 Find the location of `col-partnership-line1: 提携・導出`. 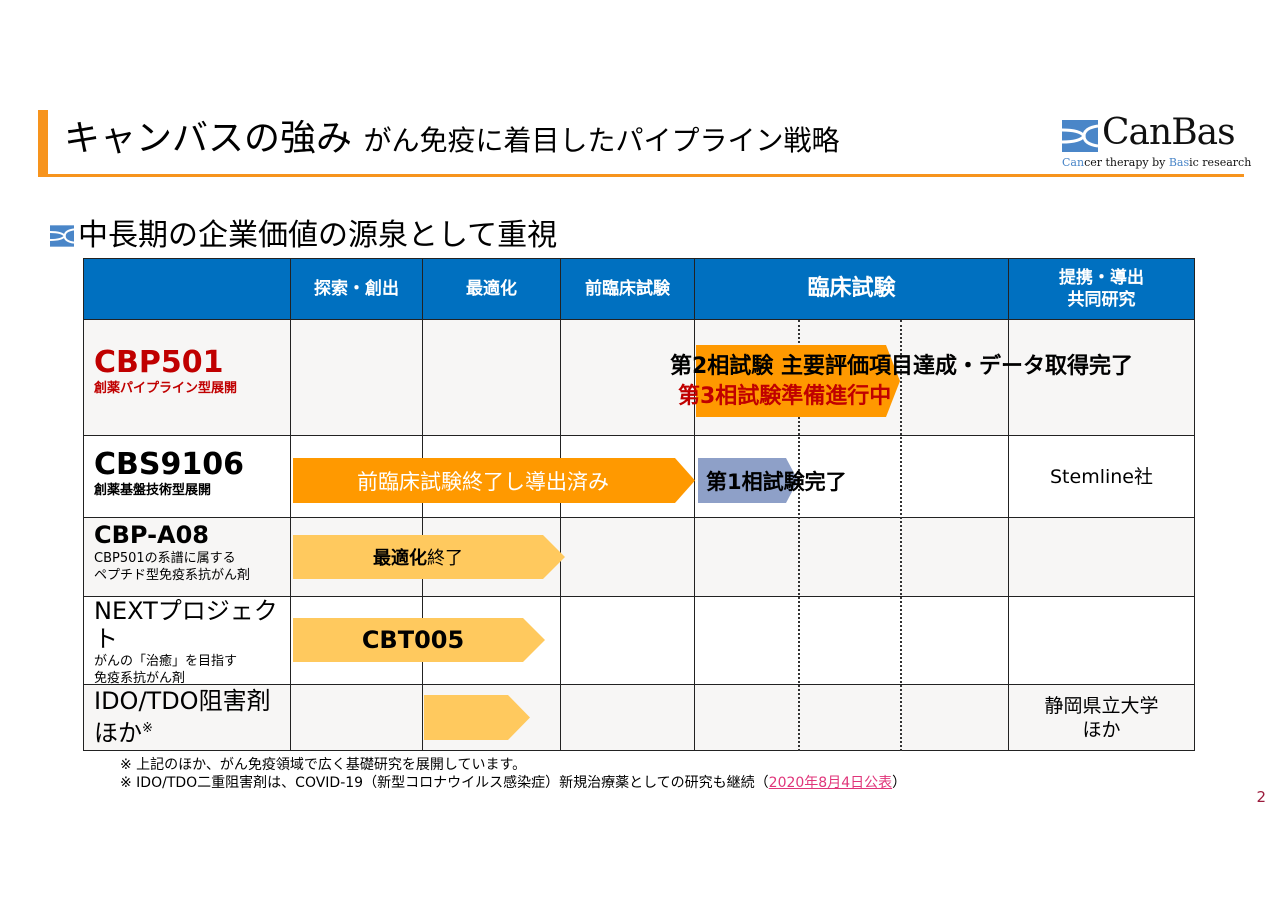

col-partnership-line1: 提携・導出 is located at coordinates (1101, 278).